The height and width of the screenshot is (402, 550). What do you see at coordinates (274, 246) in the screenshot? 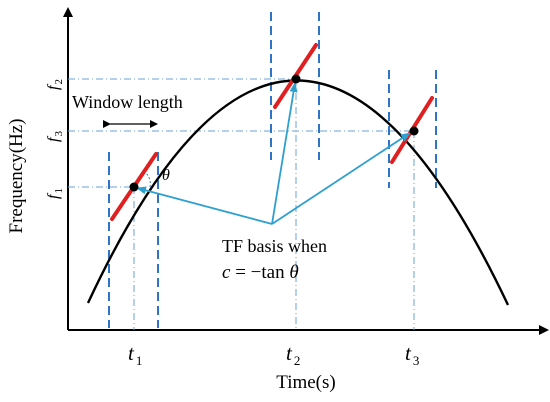
I see `tf-basis-label: TF basis when` at bounding box center [274, 246].